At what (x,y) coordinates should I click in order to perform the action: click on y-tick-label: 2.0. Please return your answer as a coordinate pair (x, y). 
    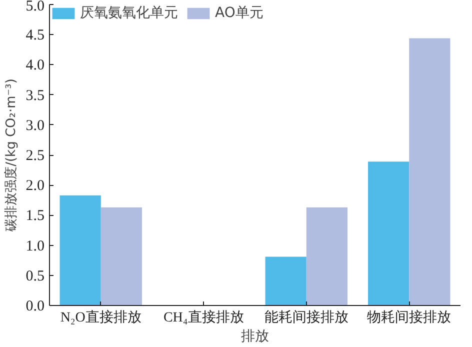
    Looking at the image, I should click on (35, 186).